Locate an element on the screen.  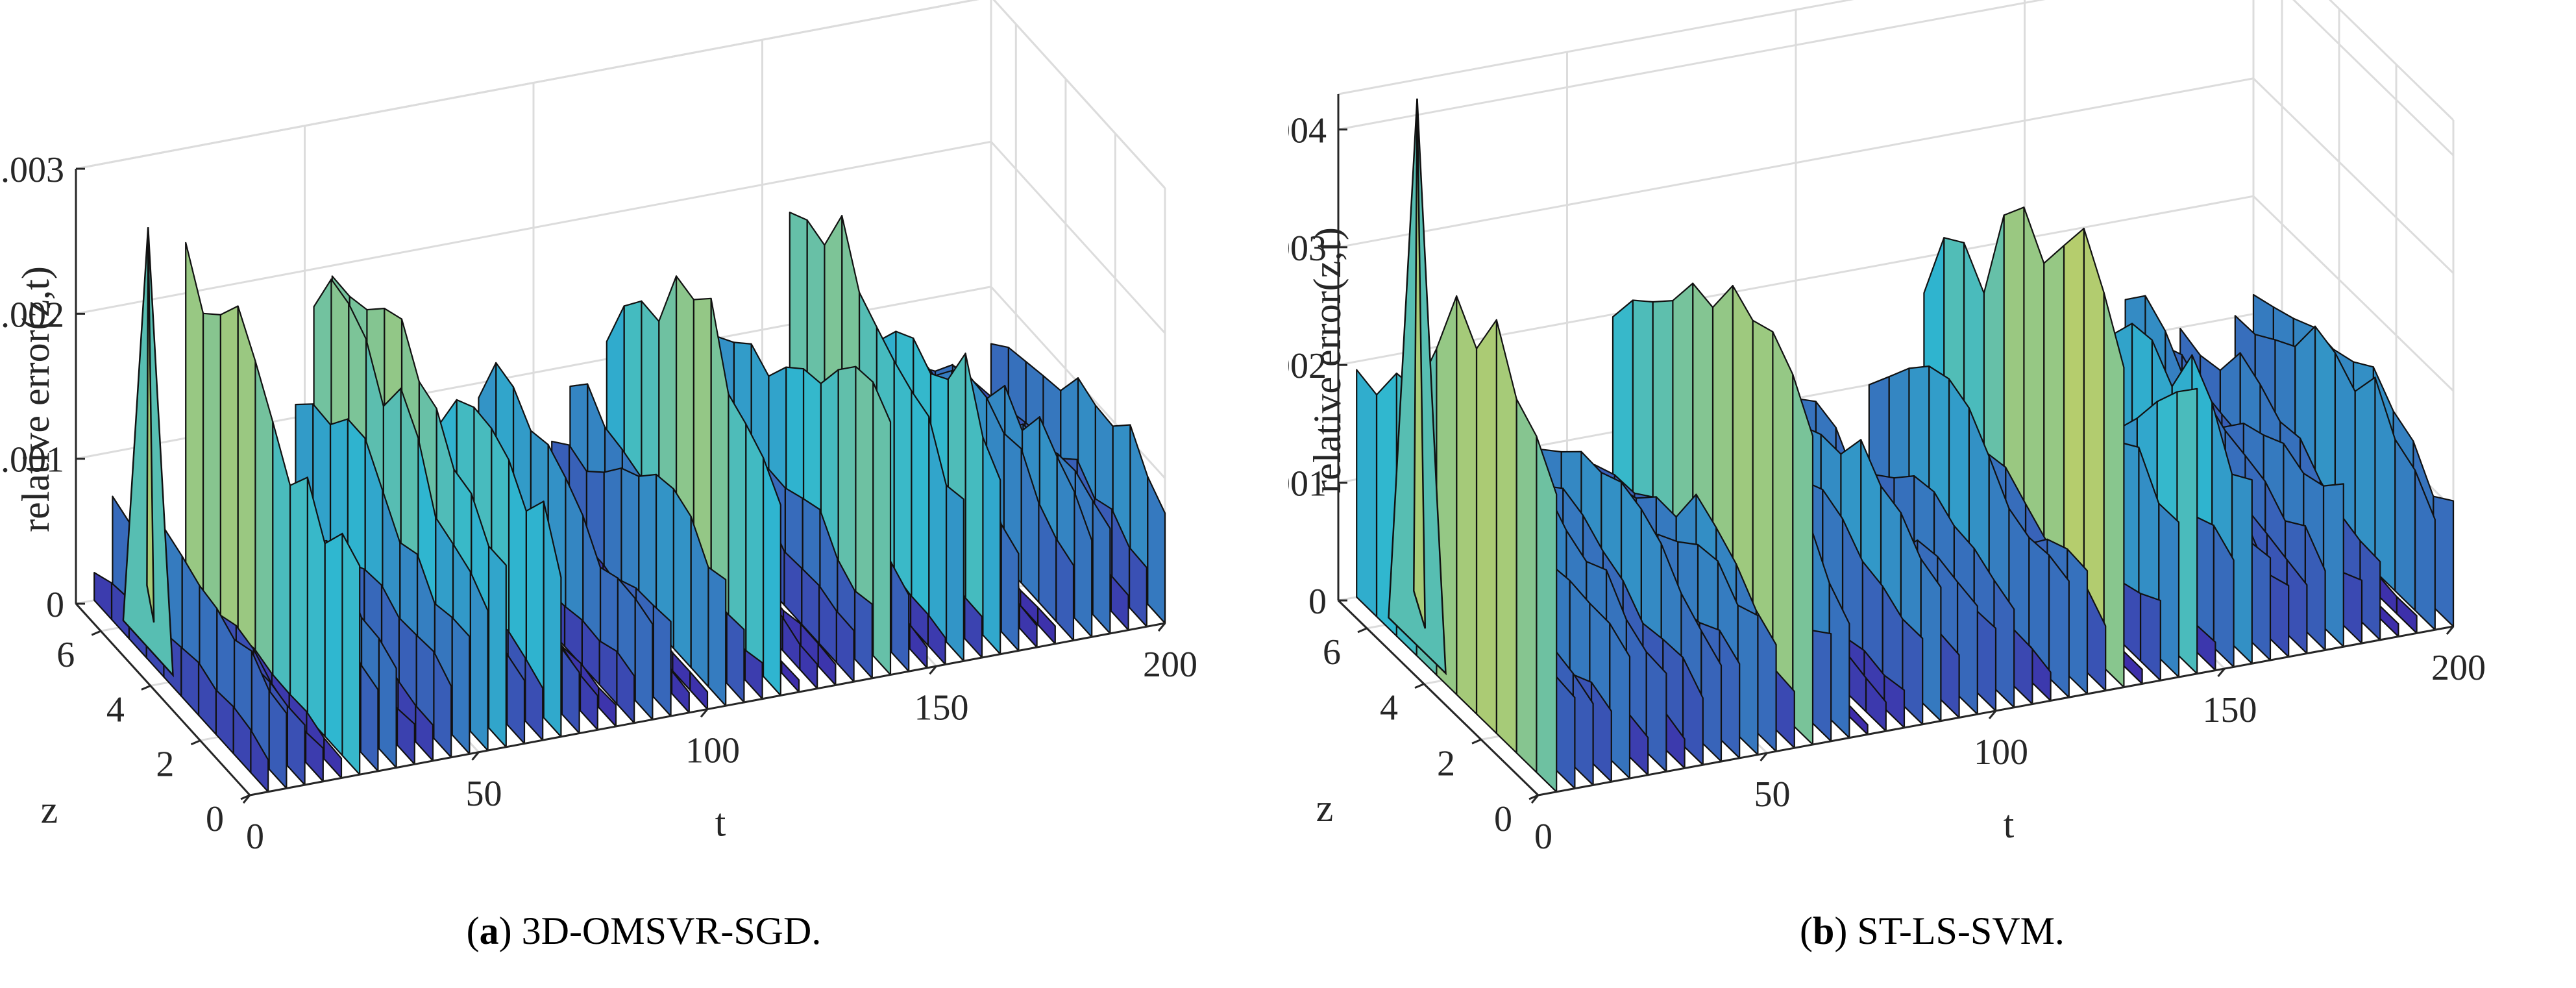
t-axis-title: t is located at coordinates (720, 824).